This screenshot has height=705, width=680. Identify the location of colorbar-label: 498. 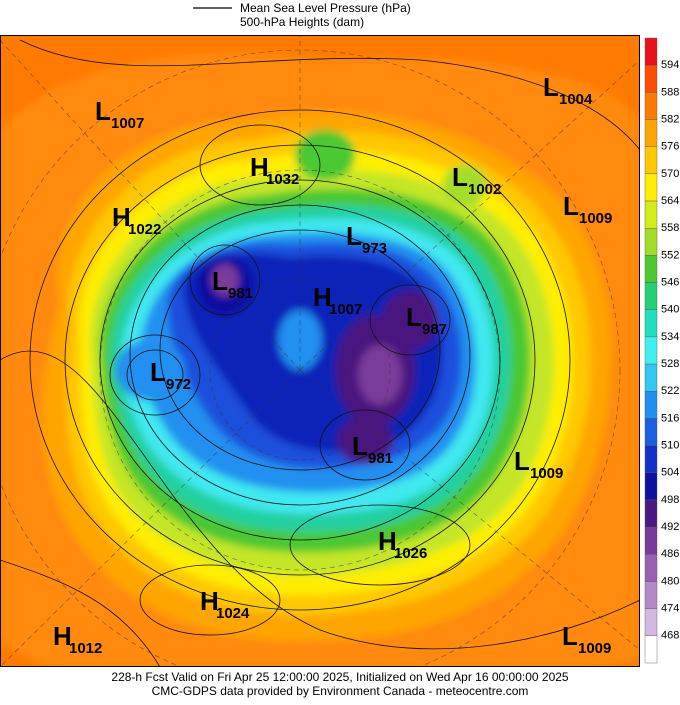
(670, 500).